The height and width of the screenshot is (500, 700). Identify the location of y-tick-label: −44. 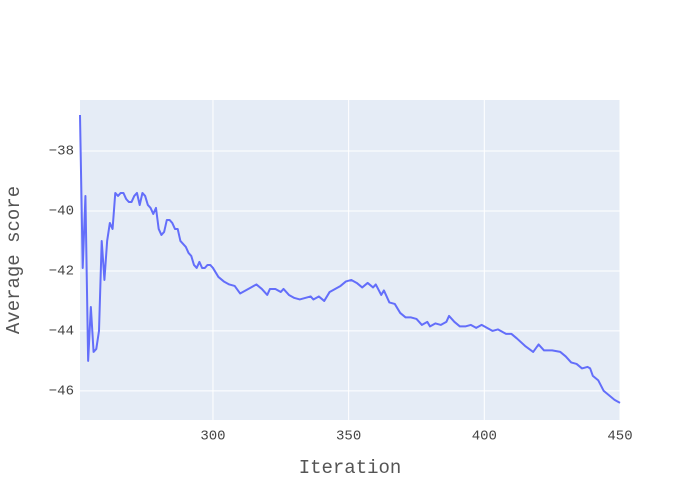
(61, 332).